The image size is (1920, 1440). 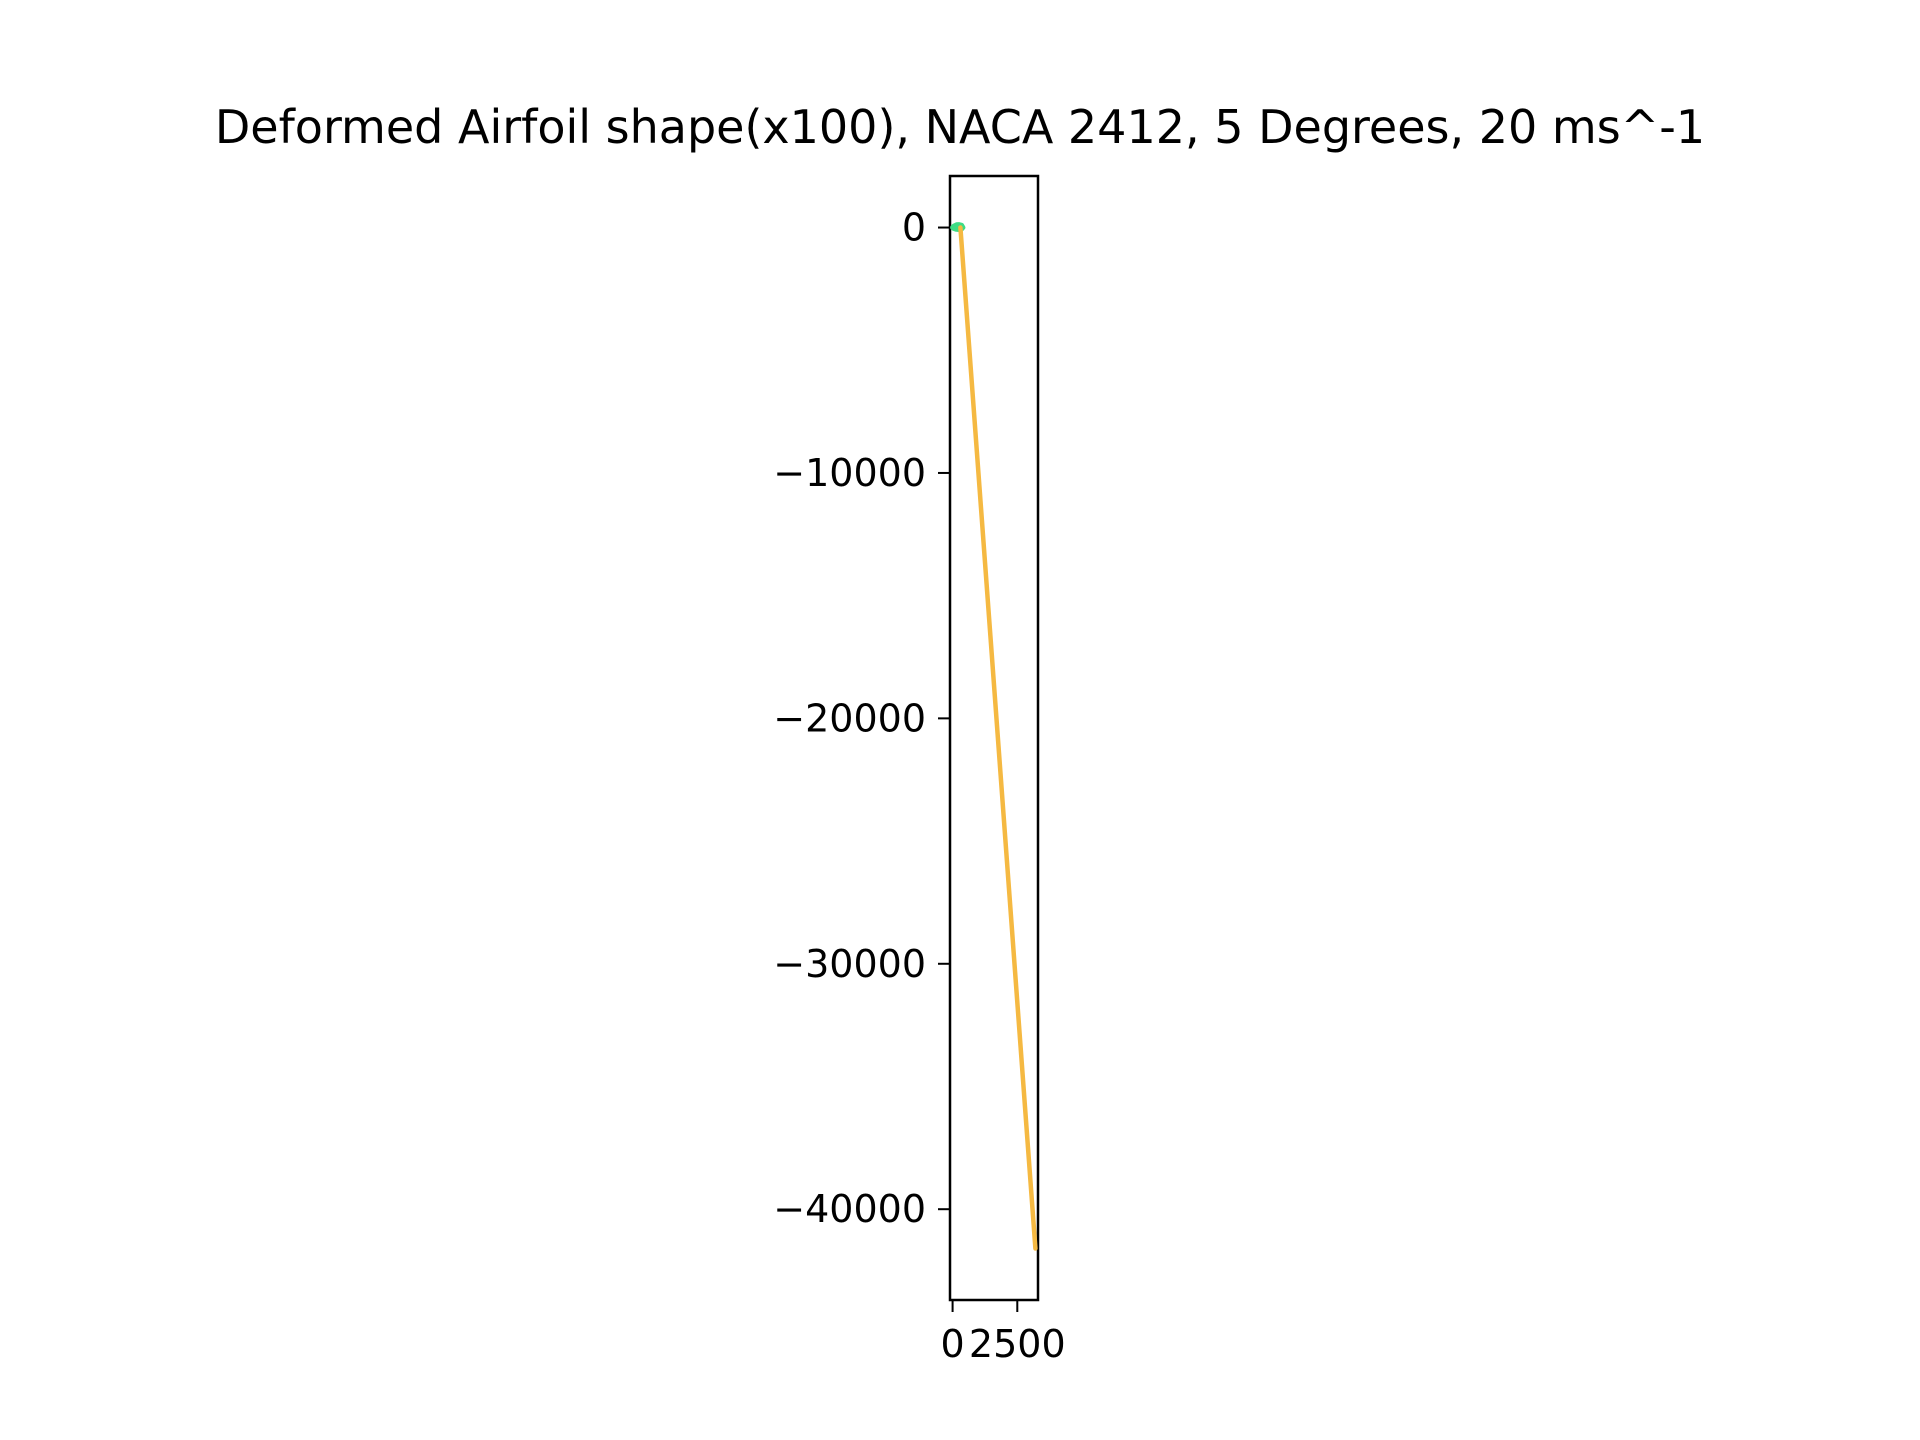 I want to click on y-tick-label: −30000, so click(x=849, y=964).